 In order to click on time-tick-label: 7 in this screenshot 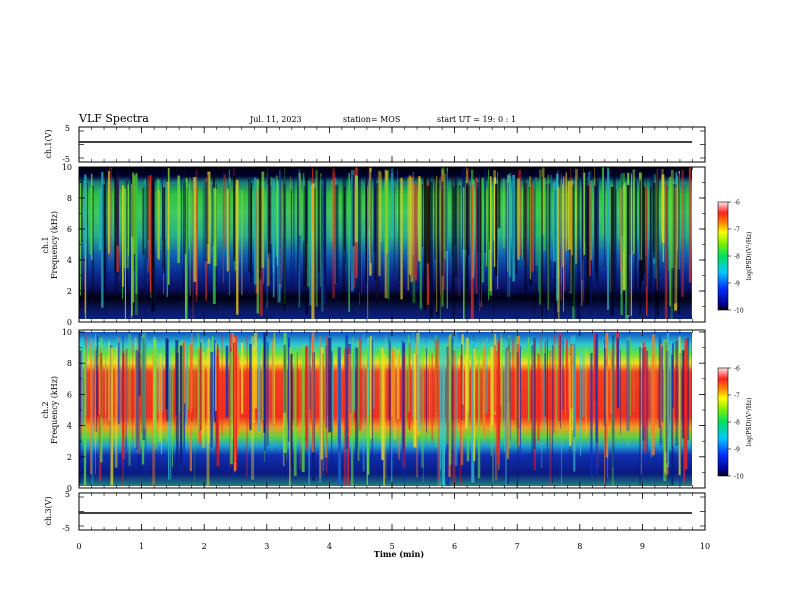, I will do `click(517, 546)`.